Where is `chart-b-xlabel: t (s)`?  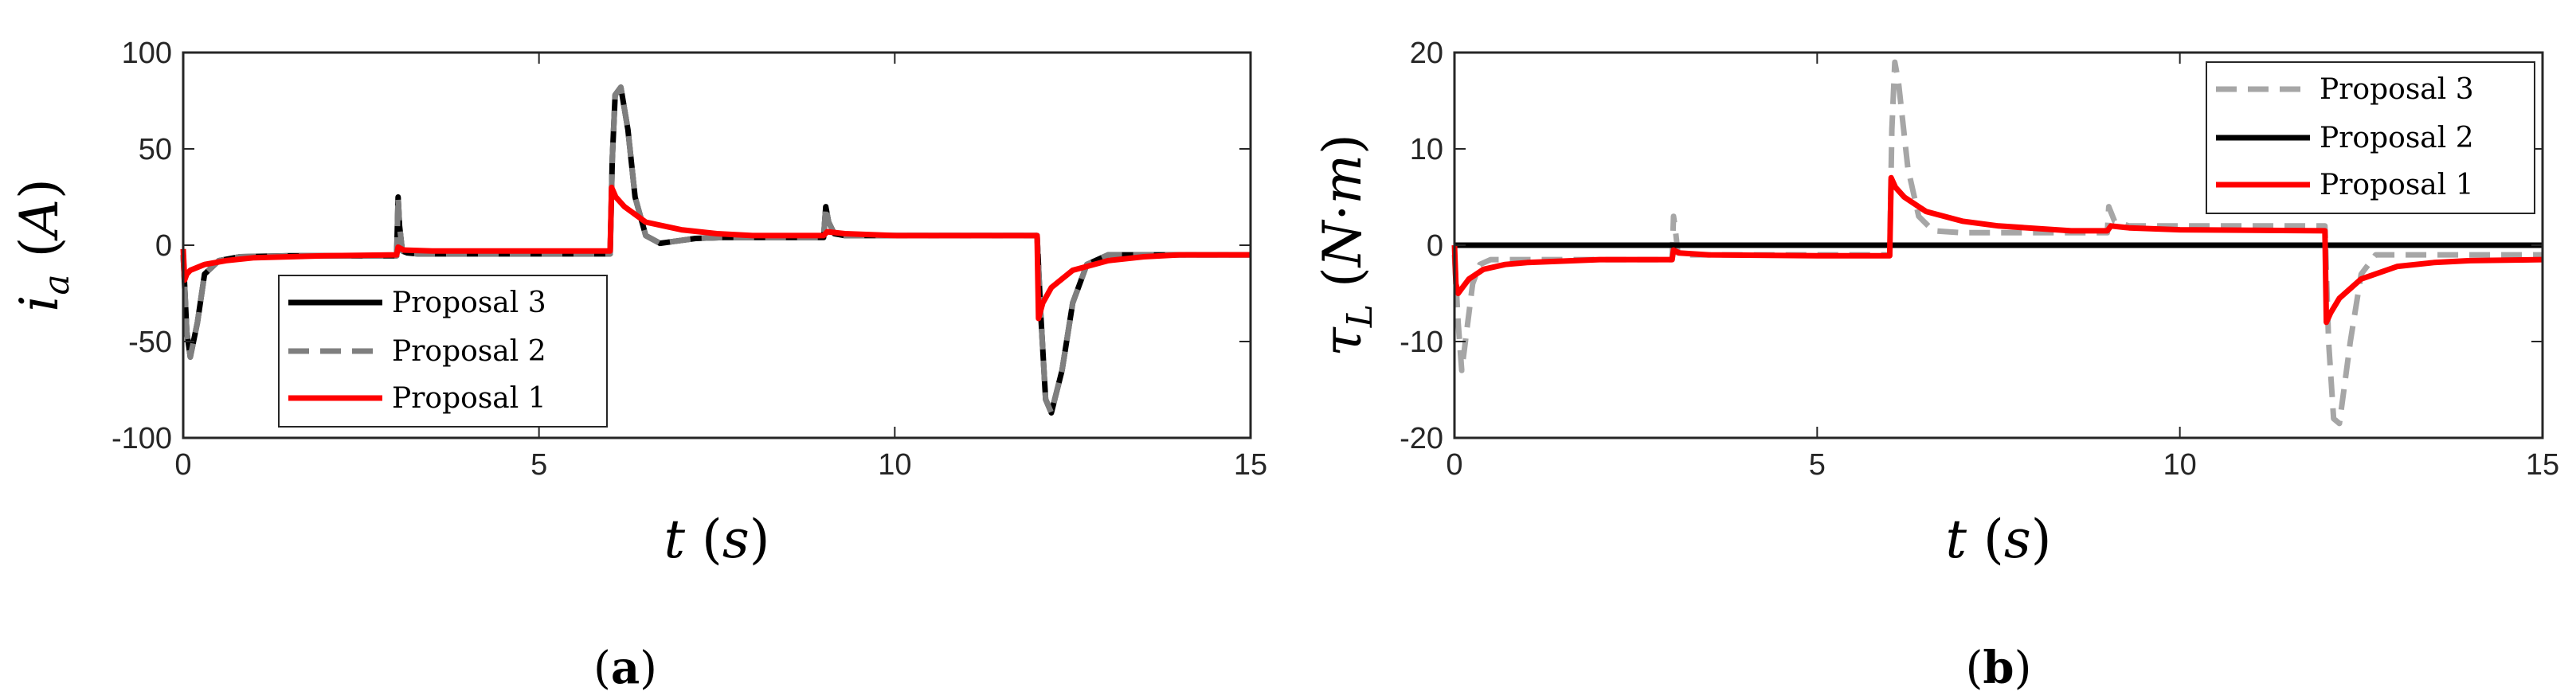
chart-b-xlabel: t (s) is located at coordinates (1999, 539).